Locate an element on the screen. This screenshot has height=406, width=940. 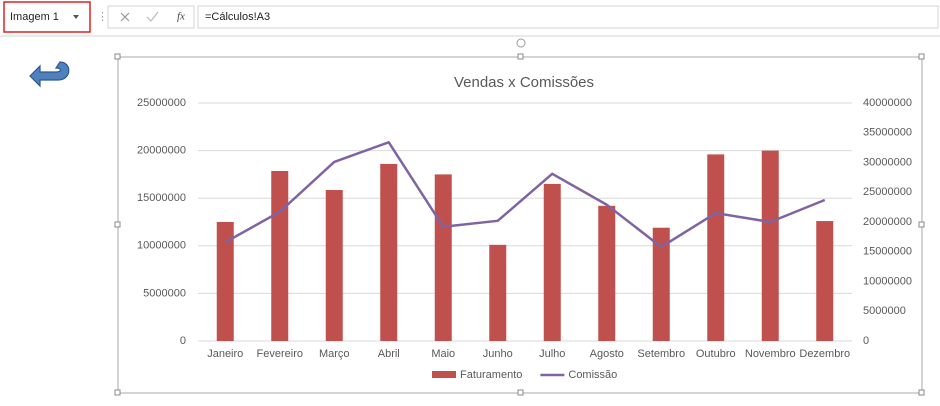
enter-button is located at coordinates (152, 16).